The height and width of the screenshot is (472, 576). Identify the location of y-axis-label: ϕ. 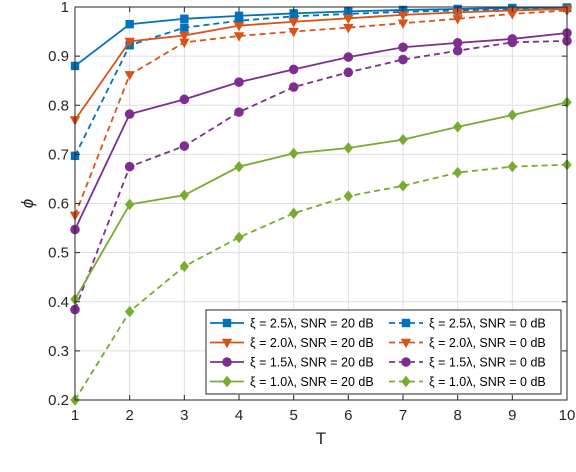
(27, 203).